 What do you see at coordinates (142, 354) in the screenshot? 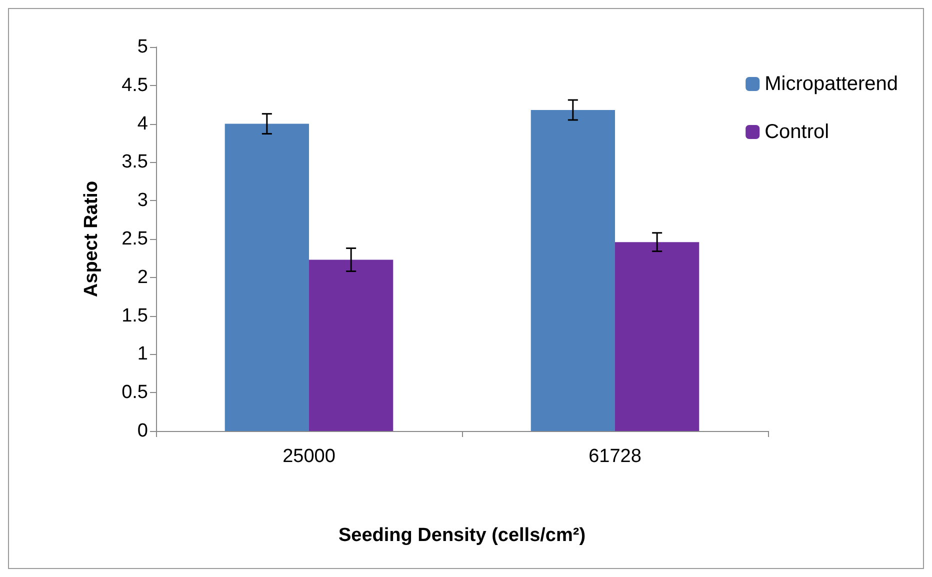
I see `y-tick-label: 1` at bounding box center [142, 354].